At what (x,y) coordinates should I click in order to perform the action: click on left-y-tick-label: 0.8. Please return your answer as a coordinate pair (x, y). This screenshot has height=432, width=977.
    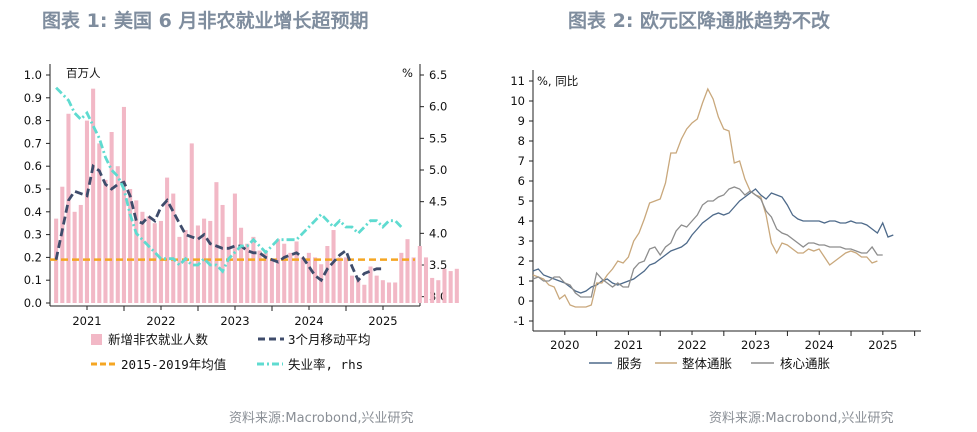
    Looking at the image, I should click on (33, 121).